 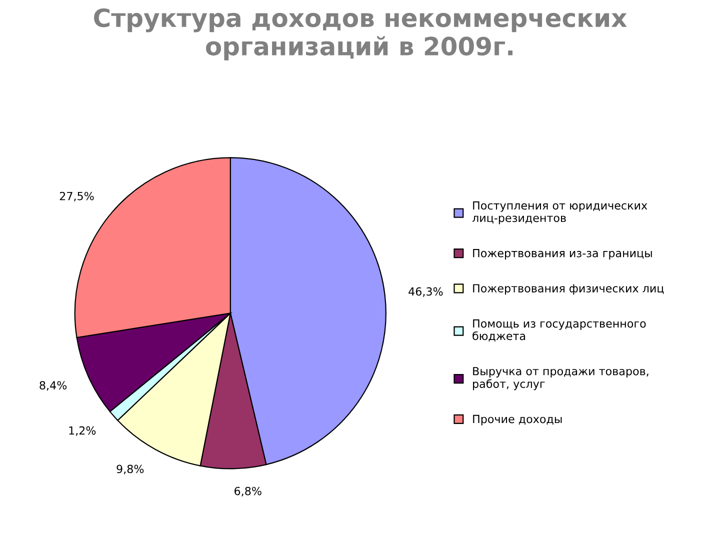 I want to click on legend-label: Помощь из государственного бюджета, so click(x=559, y=330).